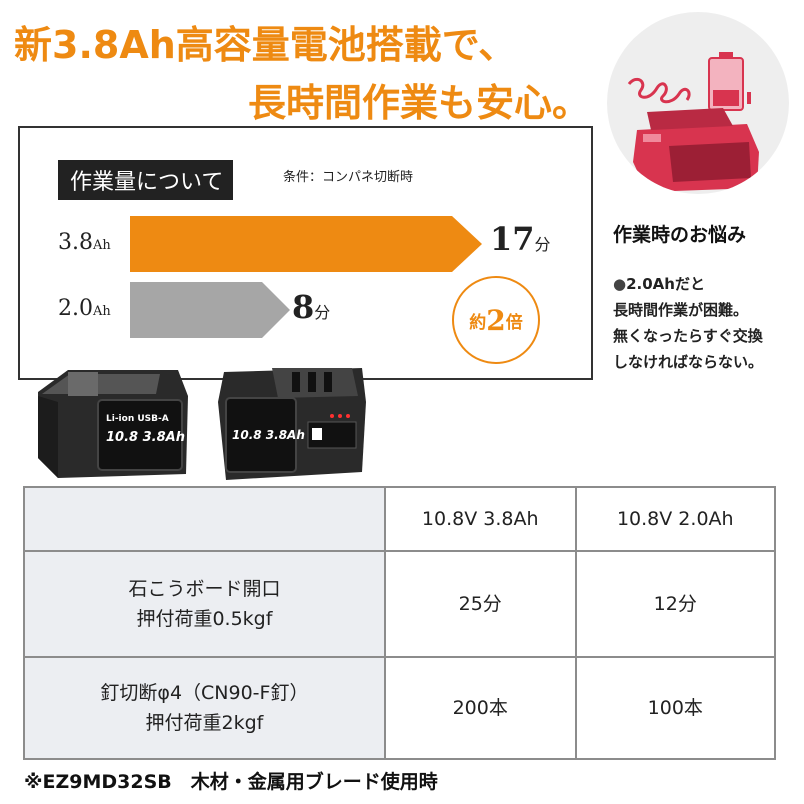 Image resolution: width=804 pixels, height=804 pixels. I want to click on time-value-3-8: 17, so click(512, 239).